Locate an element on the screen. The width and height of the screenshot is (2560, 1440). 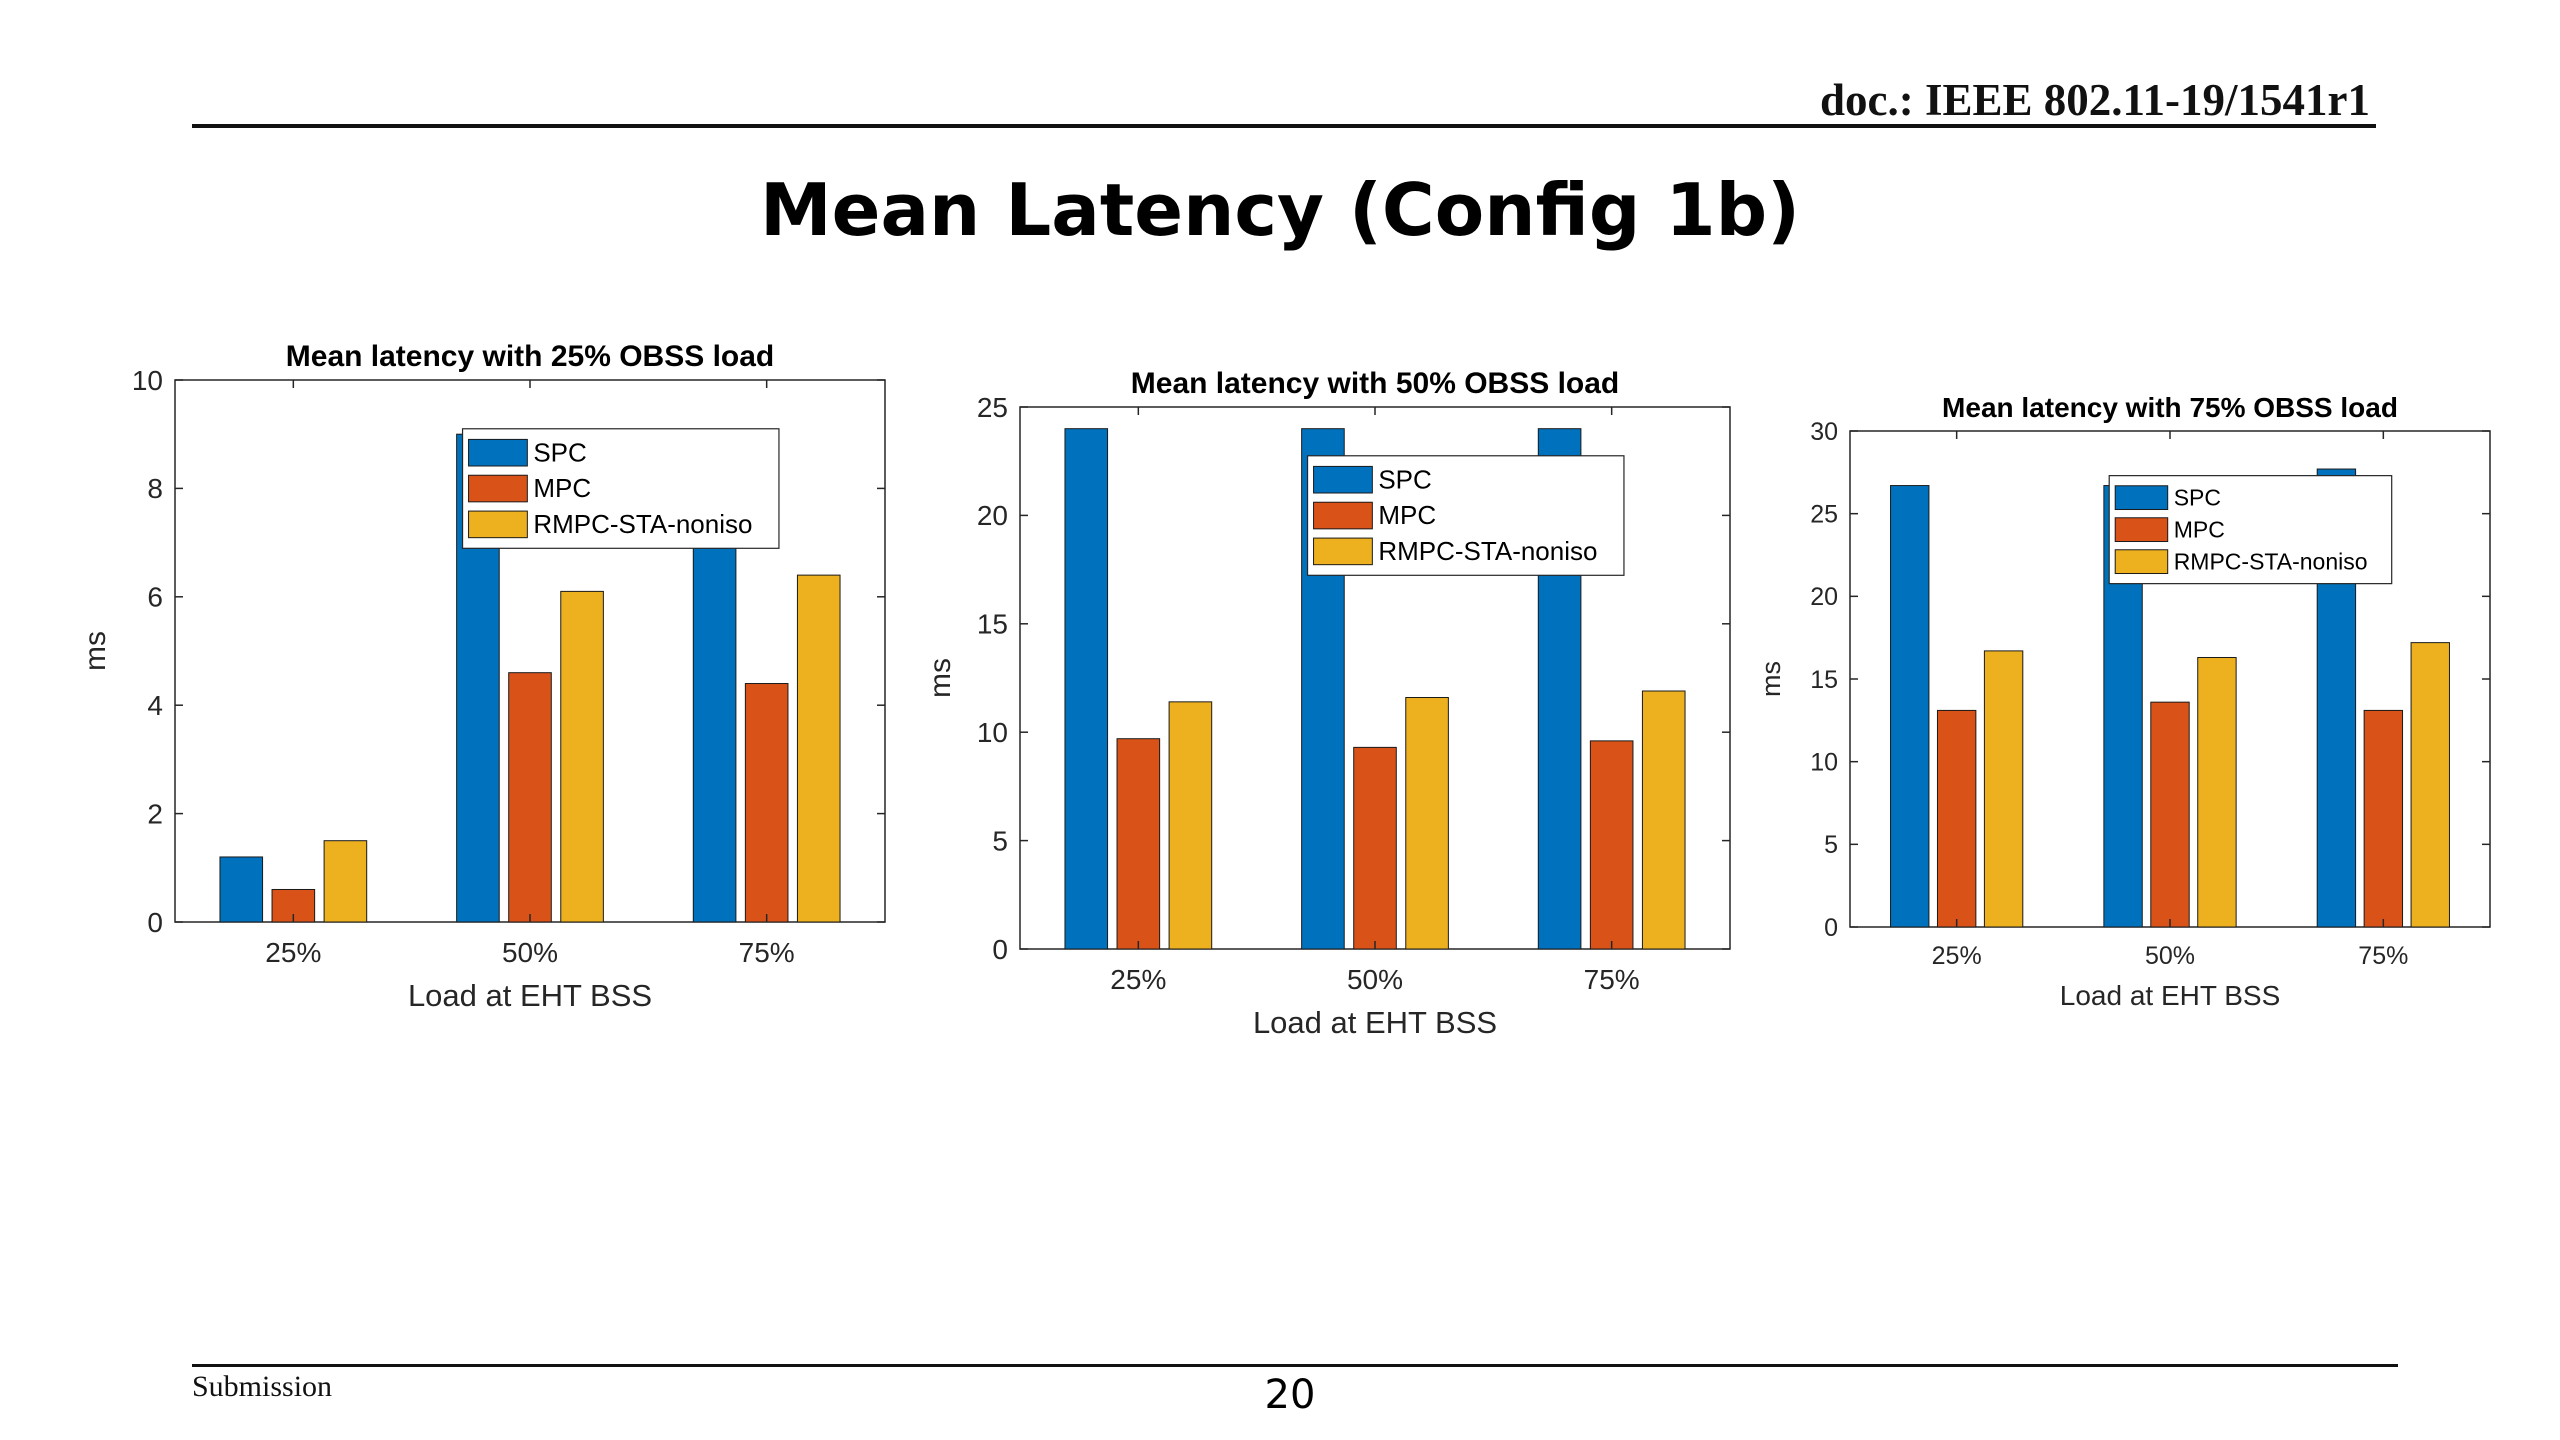
y-tick-label: 4 is located at coordinates (155, 705).